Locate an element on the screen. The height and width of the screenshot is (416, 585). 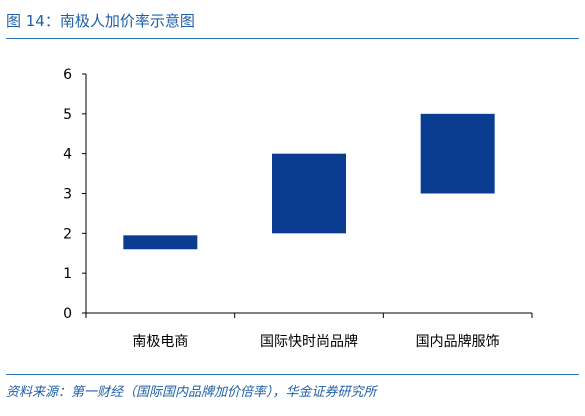
chart-title: 图 14：南极人加价率示意图 is located at coordinates (100, 21).